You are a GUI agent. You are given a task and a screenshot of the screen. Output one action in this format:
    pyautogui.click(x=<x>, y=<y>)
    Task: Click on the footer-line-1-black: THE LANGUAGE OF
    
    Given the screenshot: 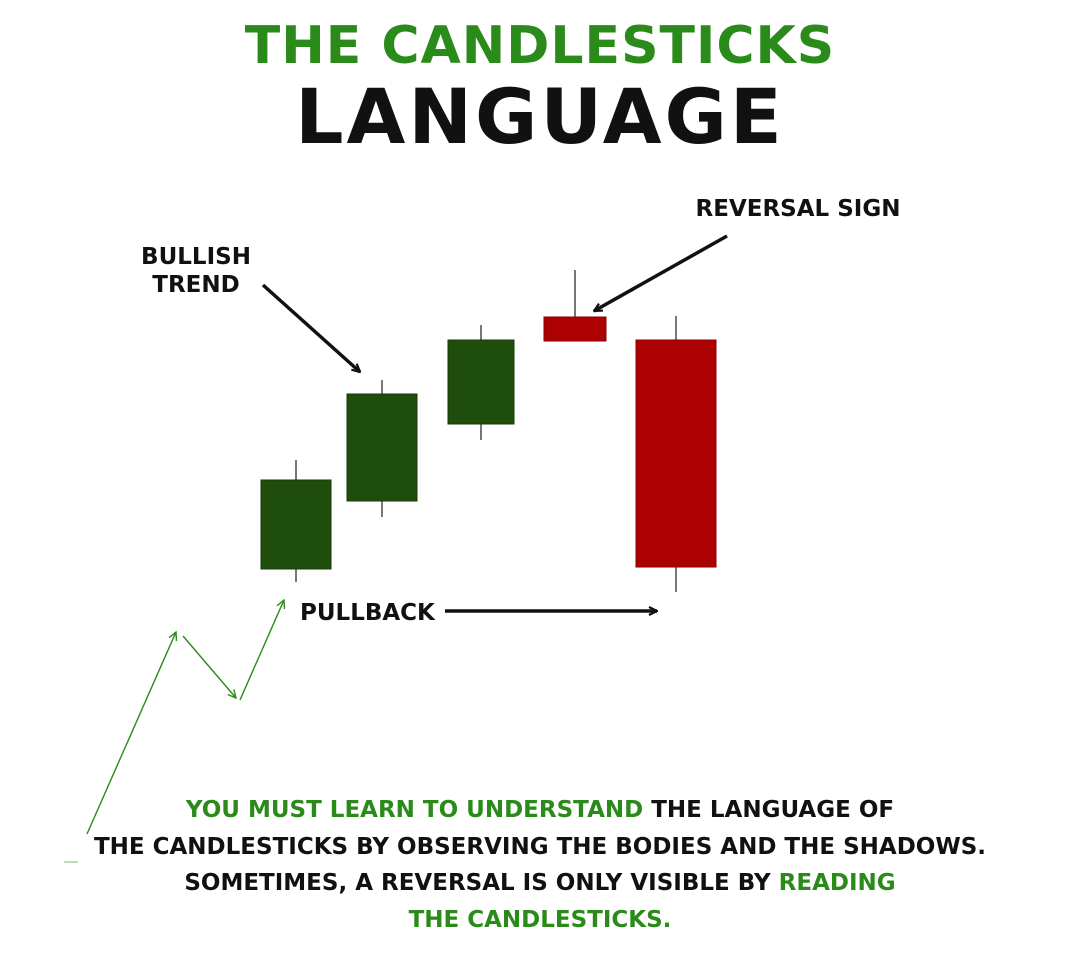 What is the action you would take?
    pyautogui.click(x=769, y=810)
    